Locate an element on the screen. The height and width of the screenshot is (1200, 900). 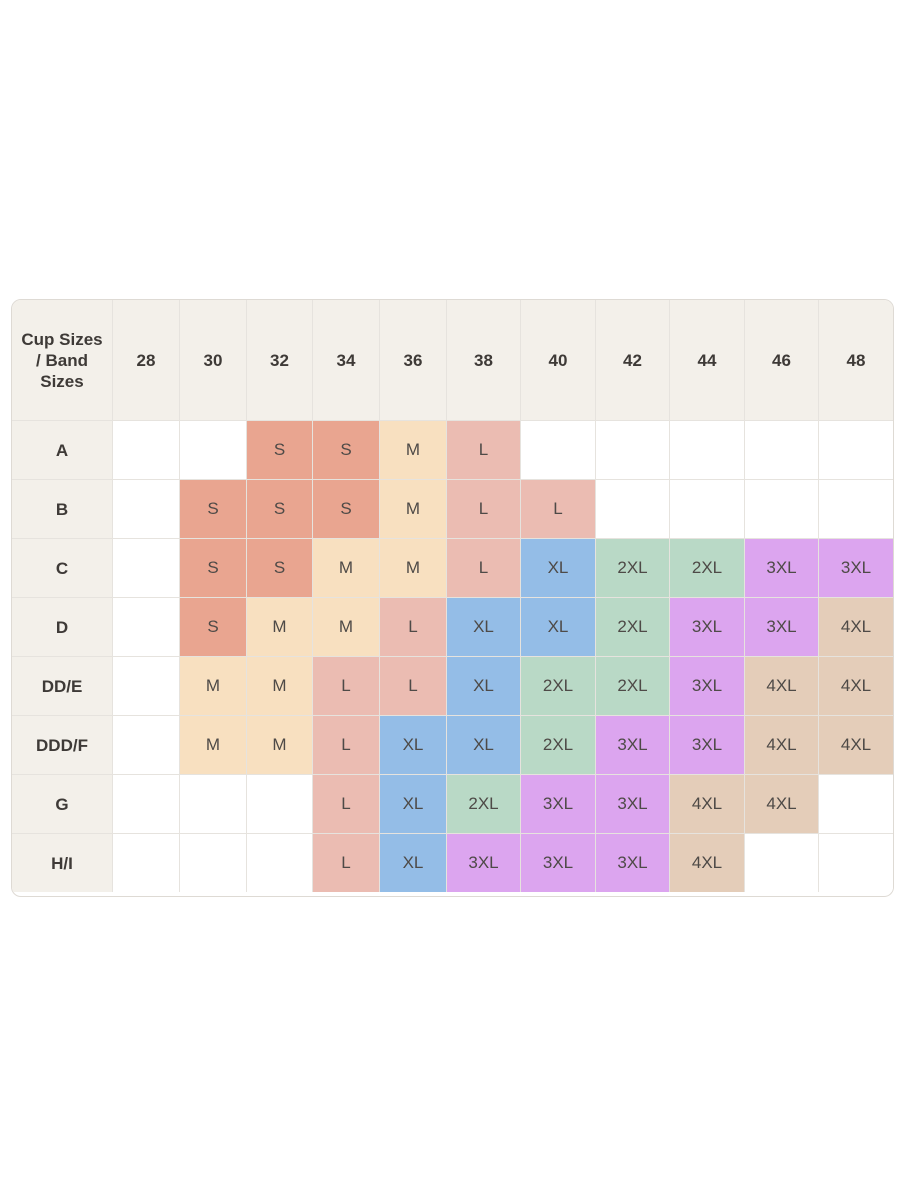
band-size-header: 28 is located at coordinates (146, 360).